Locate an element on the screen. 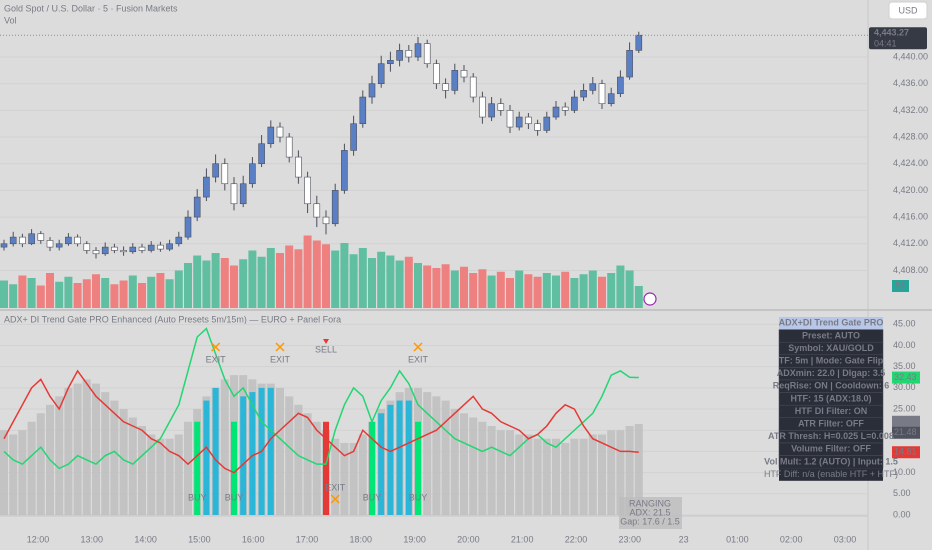  panel-row-text: ReqRise: ON | Cooldown: 6 is located at coordinates (831, 386).